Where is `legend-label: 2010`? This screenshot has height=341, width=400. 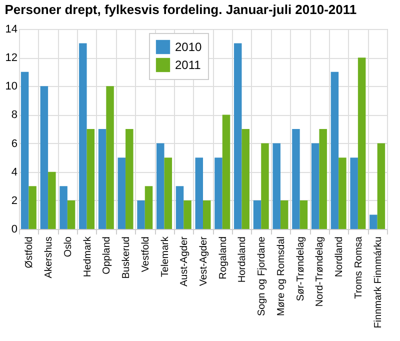 legend-label: 2010 is located at coordinates (188, 47).